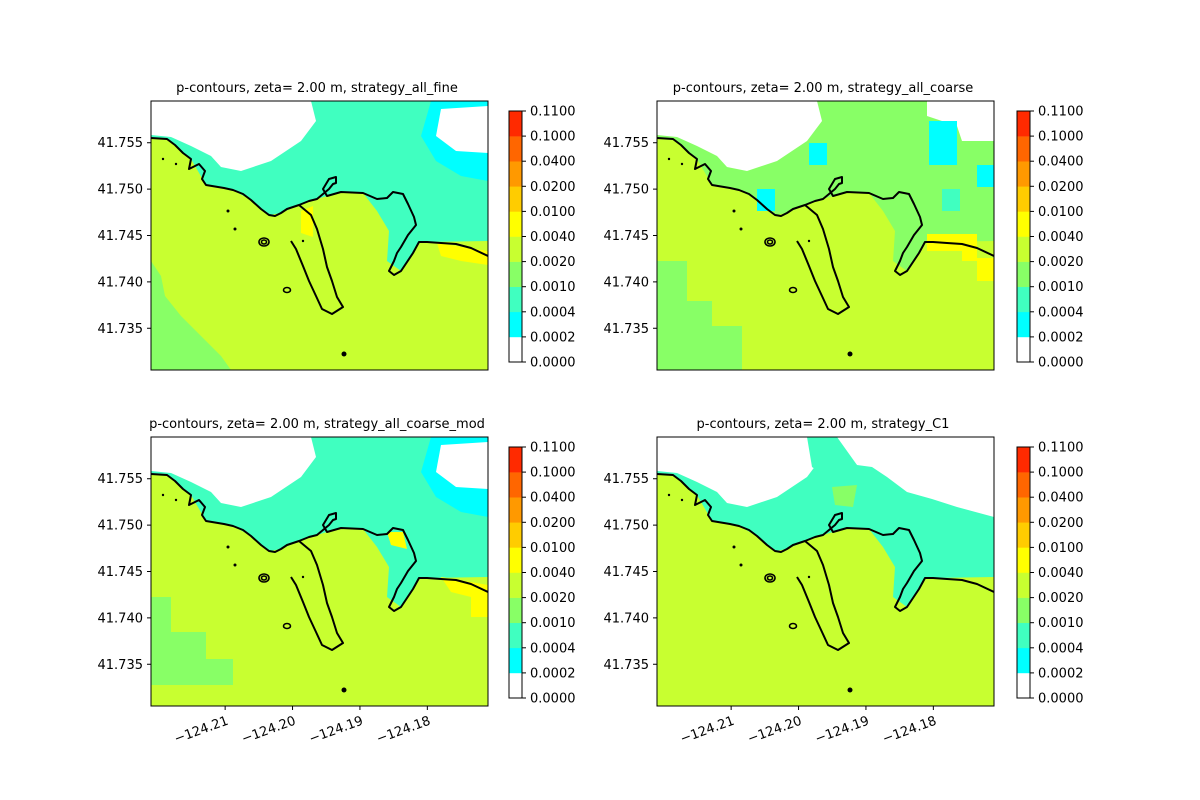  I want to click on colorbar-tick-label: 0.0004, so click(553, 648).